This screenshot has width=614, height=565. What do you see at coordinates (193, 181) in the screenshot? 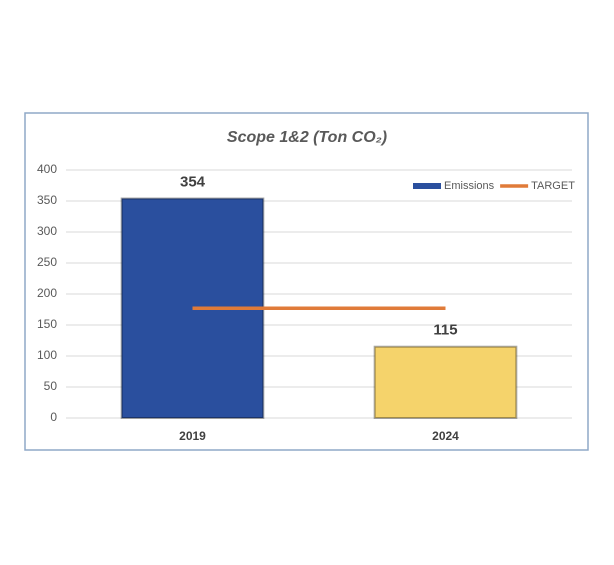
I see `data-label: 354` at bounding box center [193, 181].